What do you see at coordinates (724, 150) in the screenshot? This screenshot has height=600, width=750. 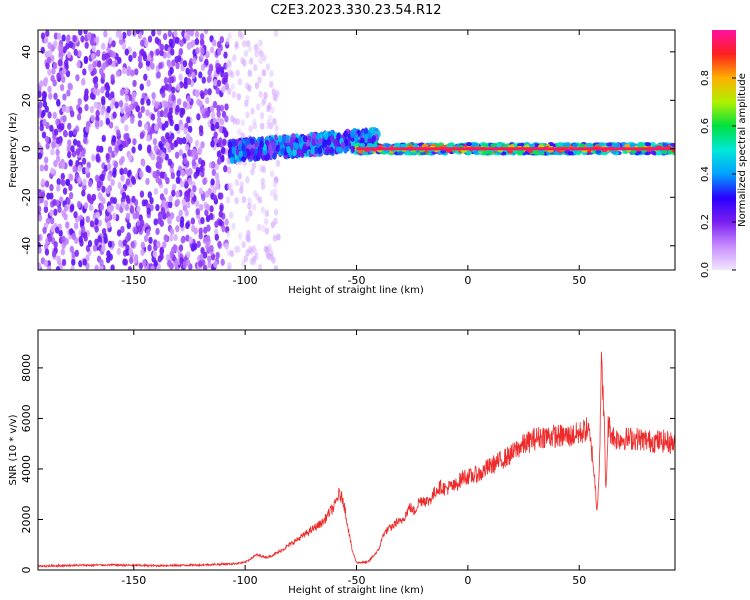 I see `colorbar-gradient` at bounding box center [724, 150].